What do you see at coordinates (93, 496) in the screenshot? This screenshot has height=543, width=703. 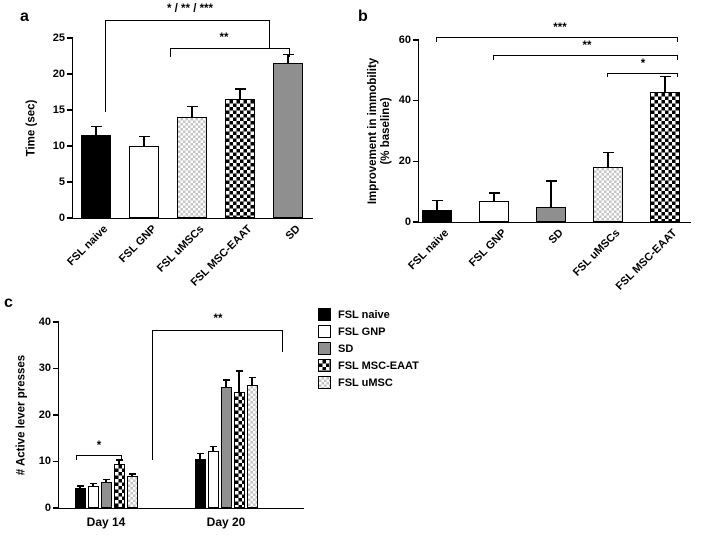 I see `bar-white` at bounding box center [93, 496].